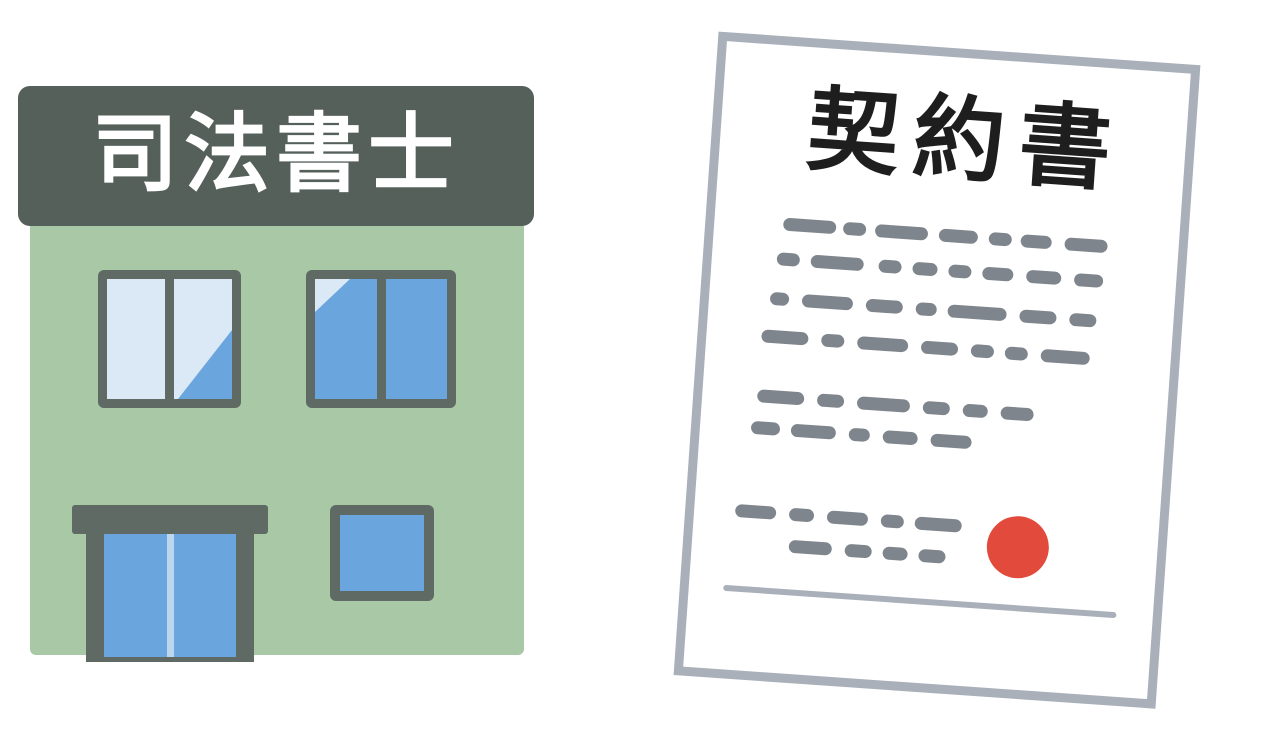 Image resolution: width=1287 pixels, height=734 pixels. I want to click on door-icon, so click(170, 583).